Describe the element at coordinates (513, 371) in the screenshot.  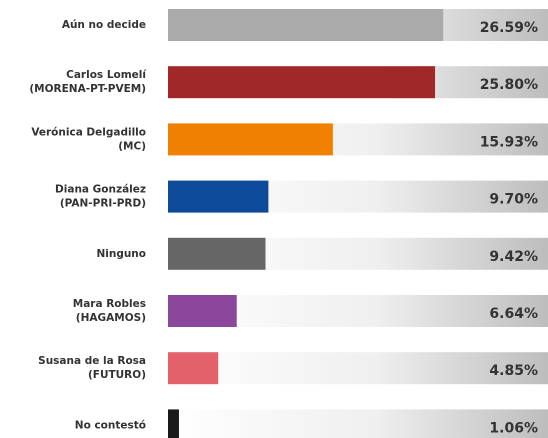
I see `value-label: 4.85%` at that location.